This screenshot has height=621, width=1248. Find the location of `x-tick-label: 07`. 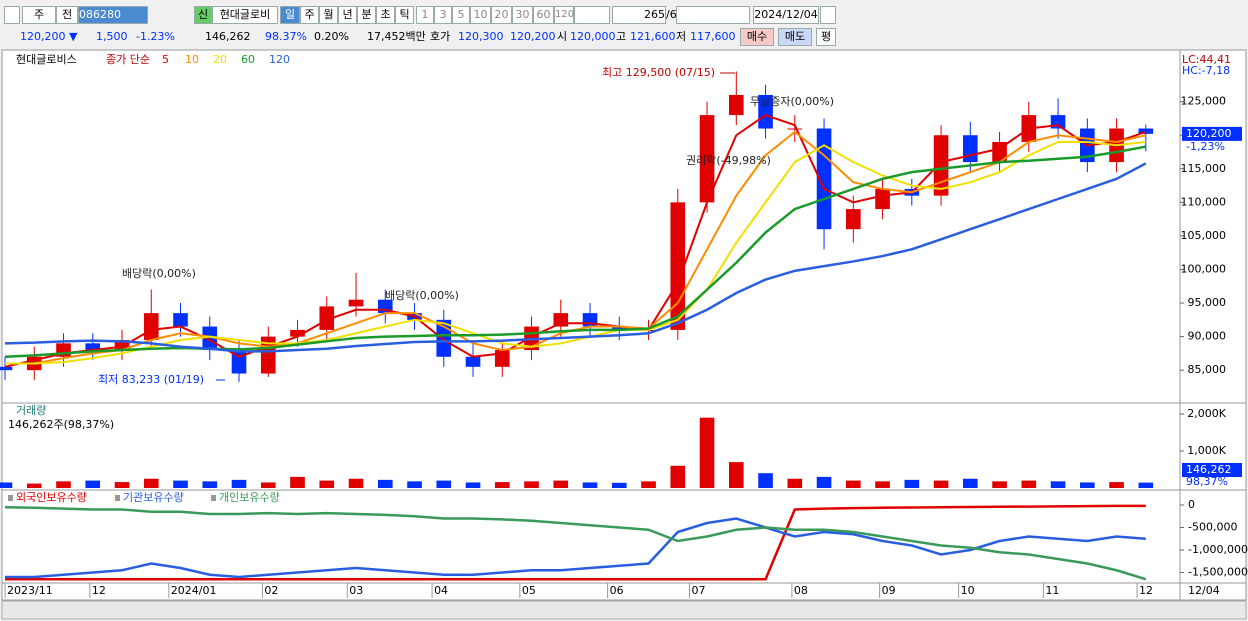

x-tick-label: 07 is located at coordinates (698, 590).